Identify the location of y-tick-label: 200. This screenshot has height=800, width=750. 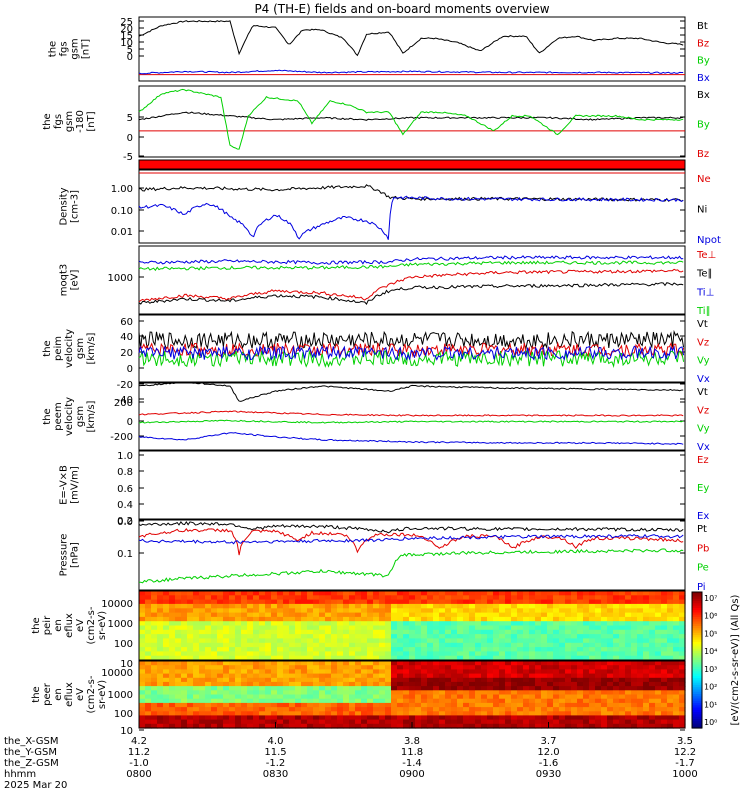
(123, 403).